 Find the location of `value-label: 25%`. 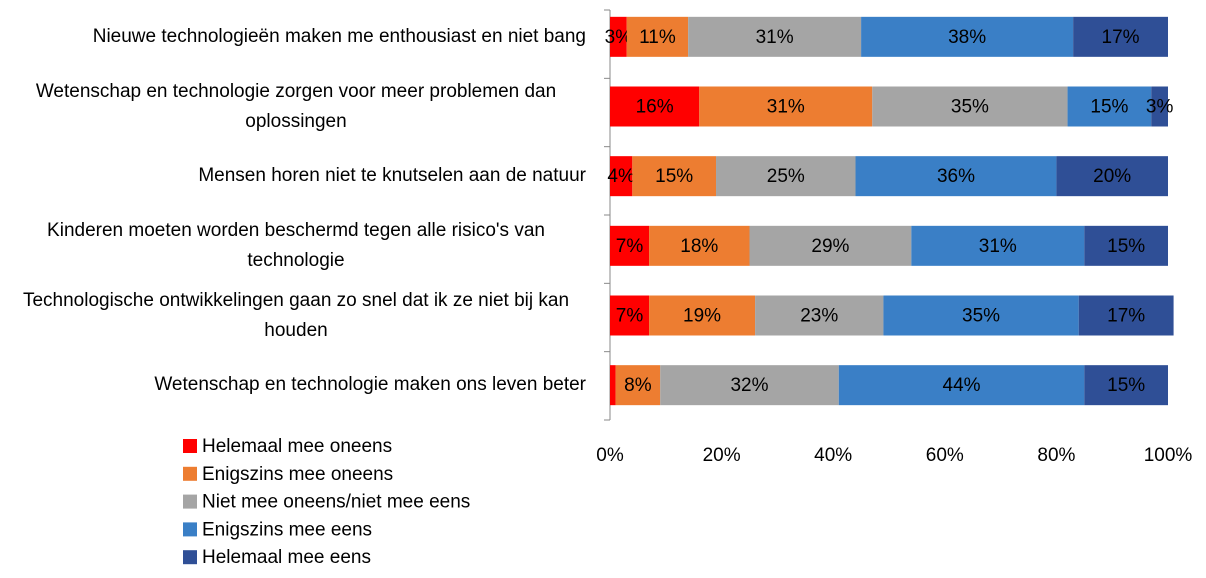

value-label: 25% is located at coordinates (786, 176).